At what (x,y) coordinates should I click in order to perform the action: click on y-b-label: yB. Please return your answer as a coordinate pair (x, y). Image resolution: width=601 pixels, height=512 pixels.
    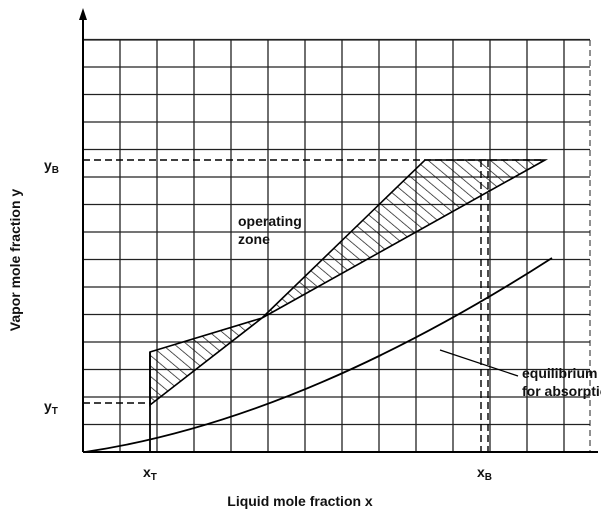
    Looking at the image, I should click on (51, 166).